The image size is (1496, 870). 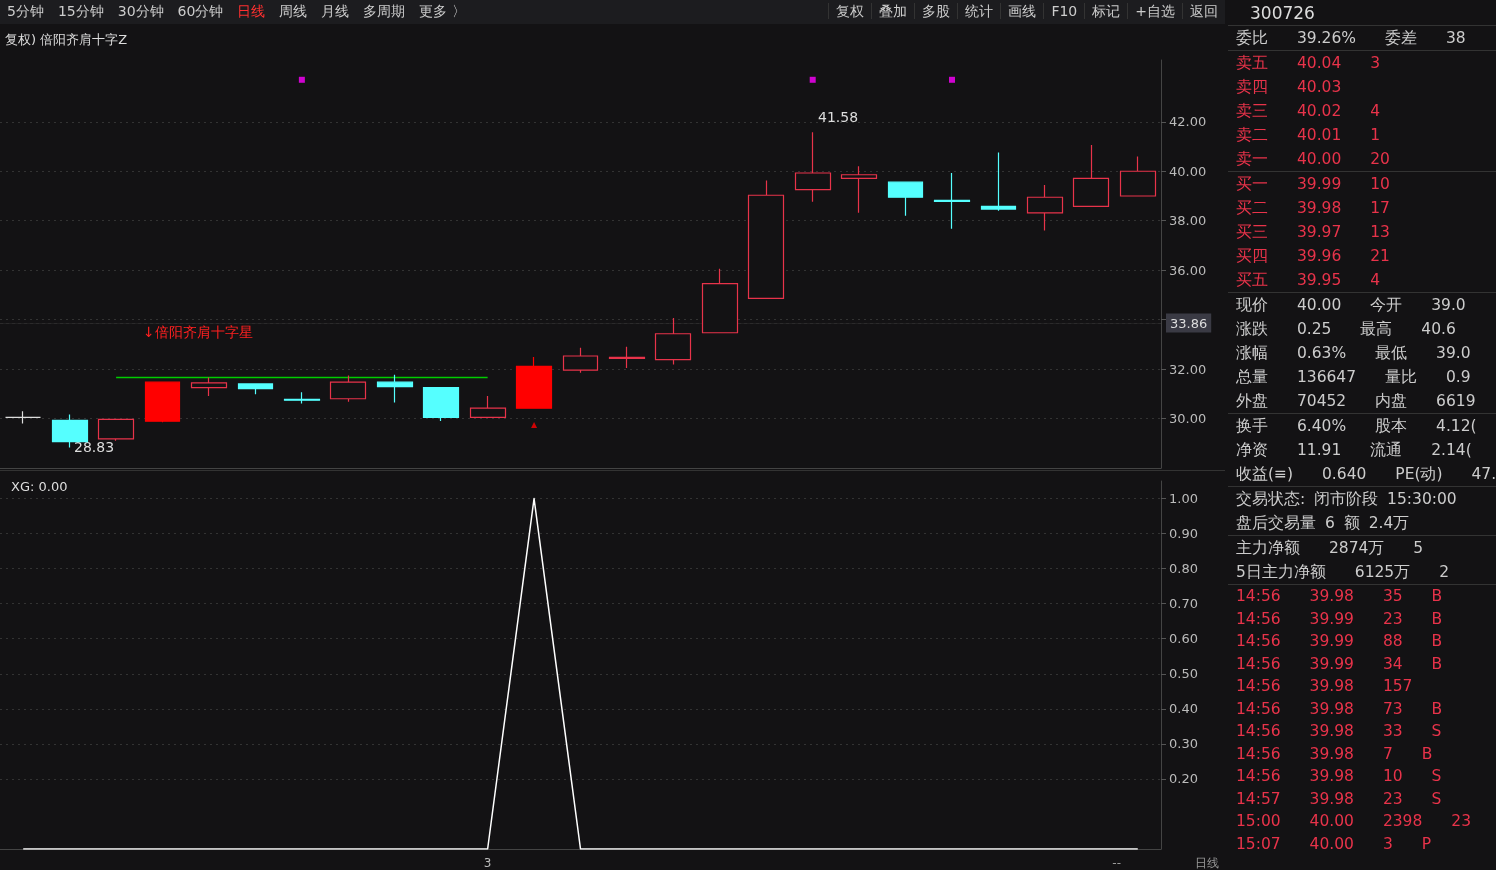 What do you see at coordinates (1343, 572) in the screenshot?
I see `text: 5日主力净额 6125万 2` at bounding box center [1343, 572].